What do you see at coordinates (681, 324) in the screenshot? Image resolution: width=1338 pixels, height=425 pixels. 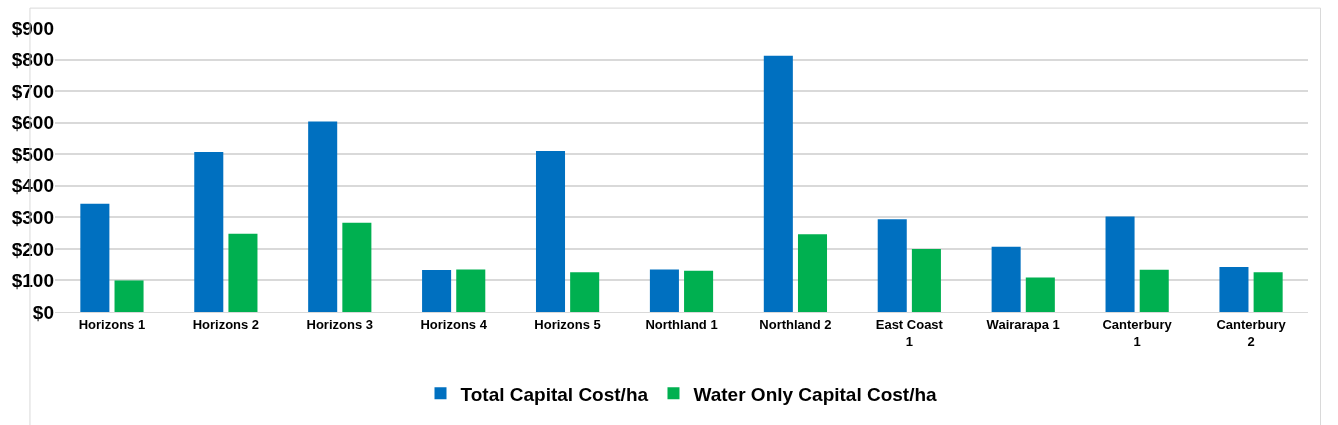 I see `x-tick-label: Northland 1` at bounding box center [681, 324].